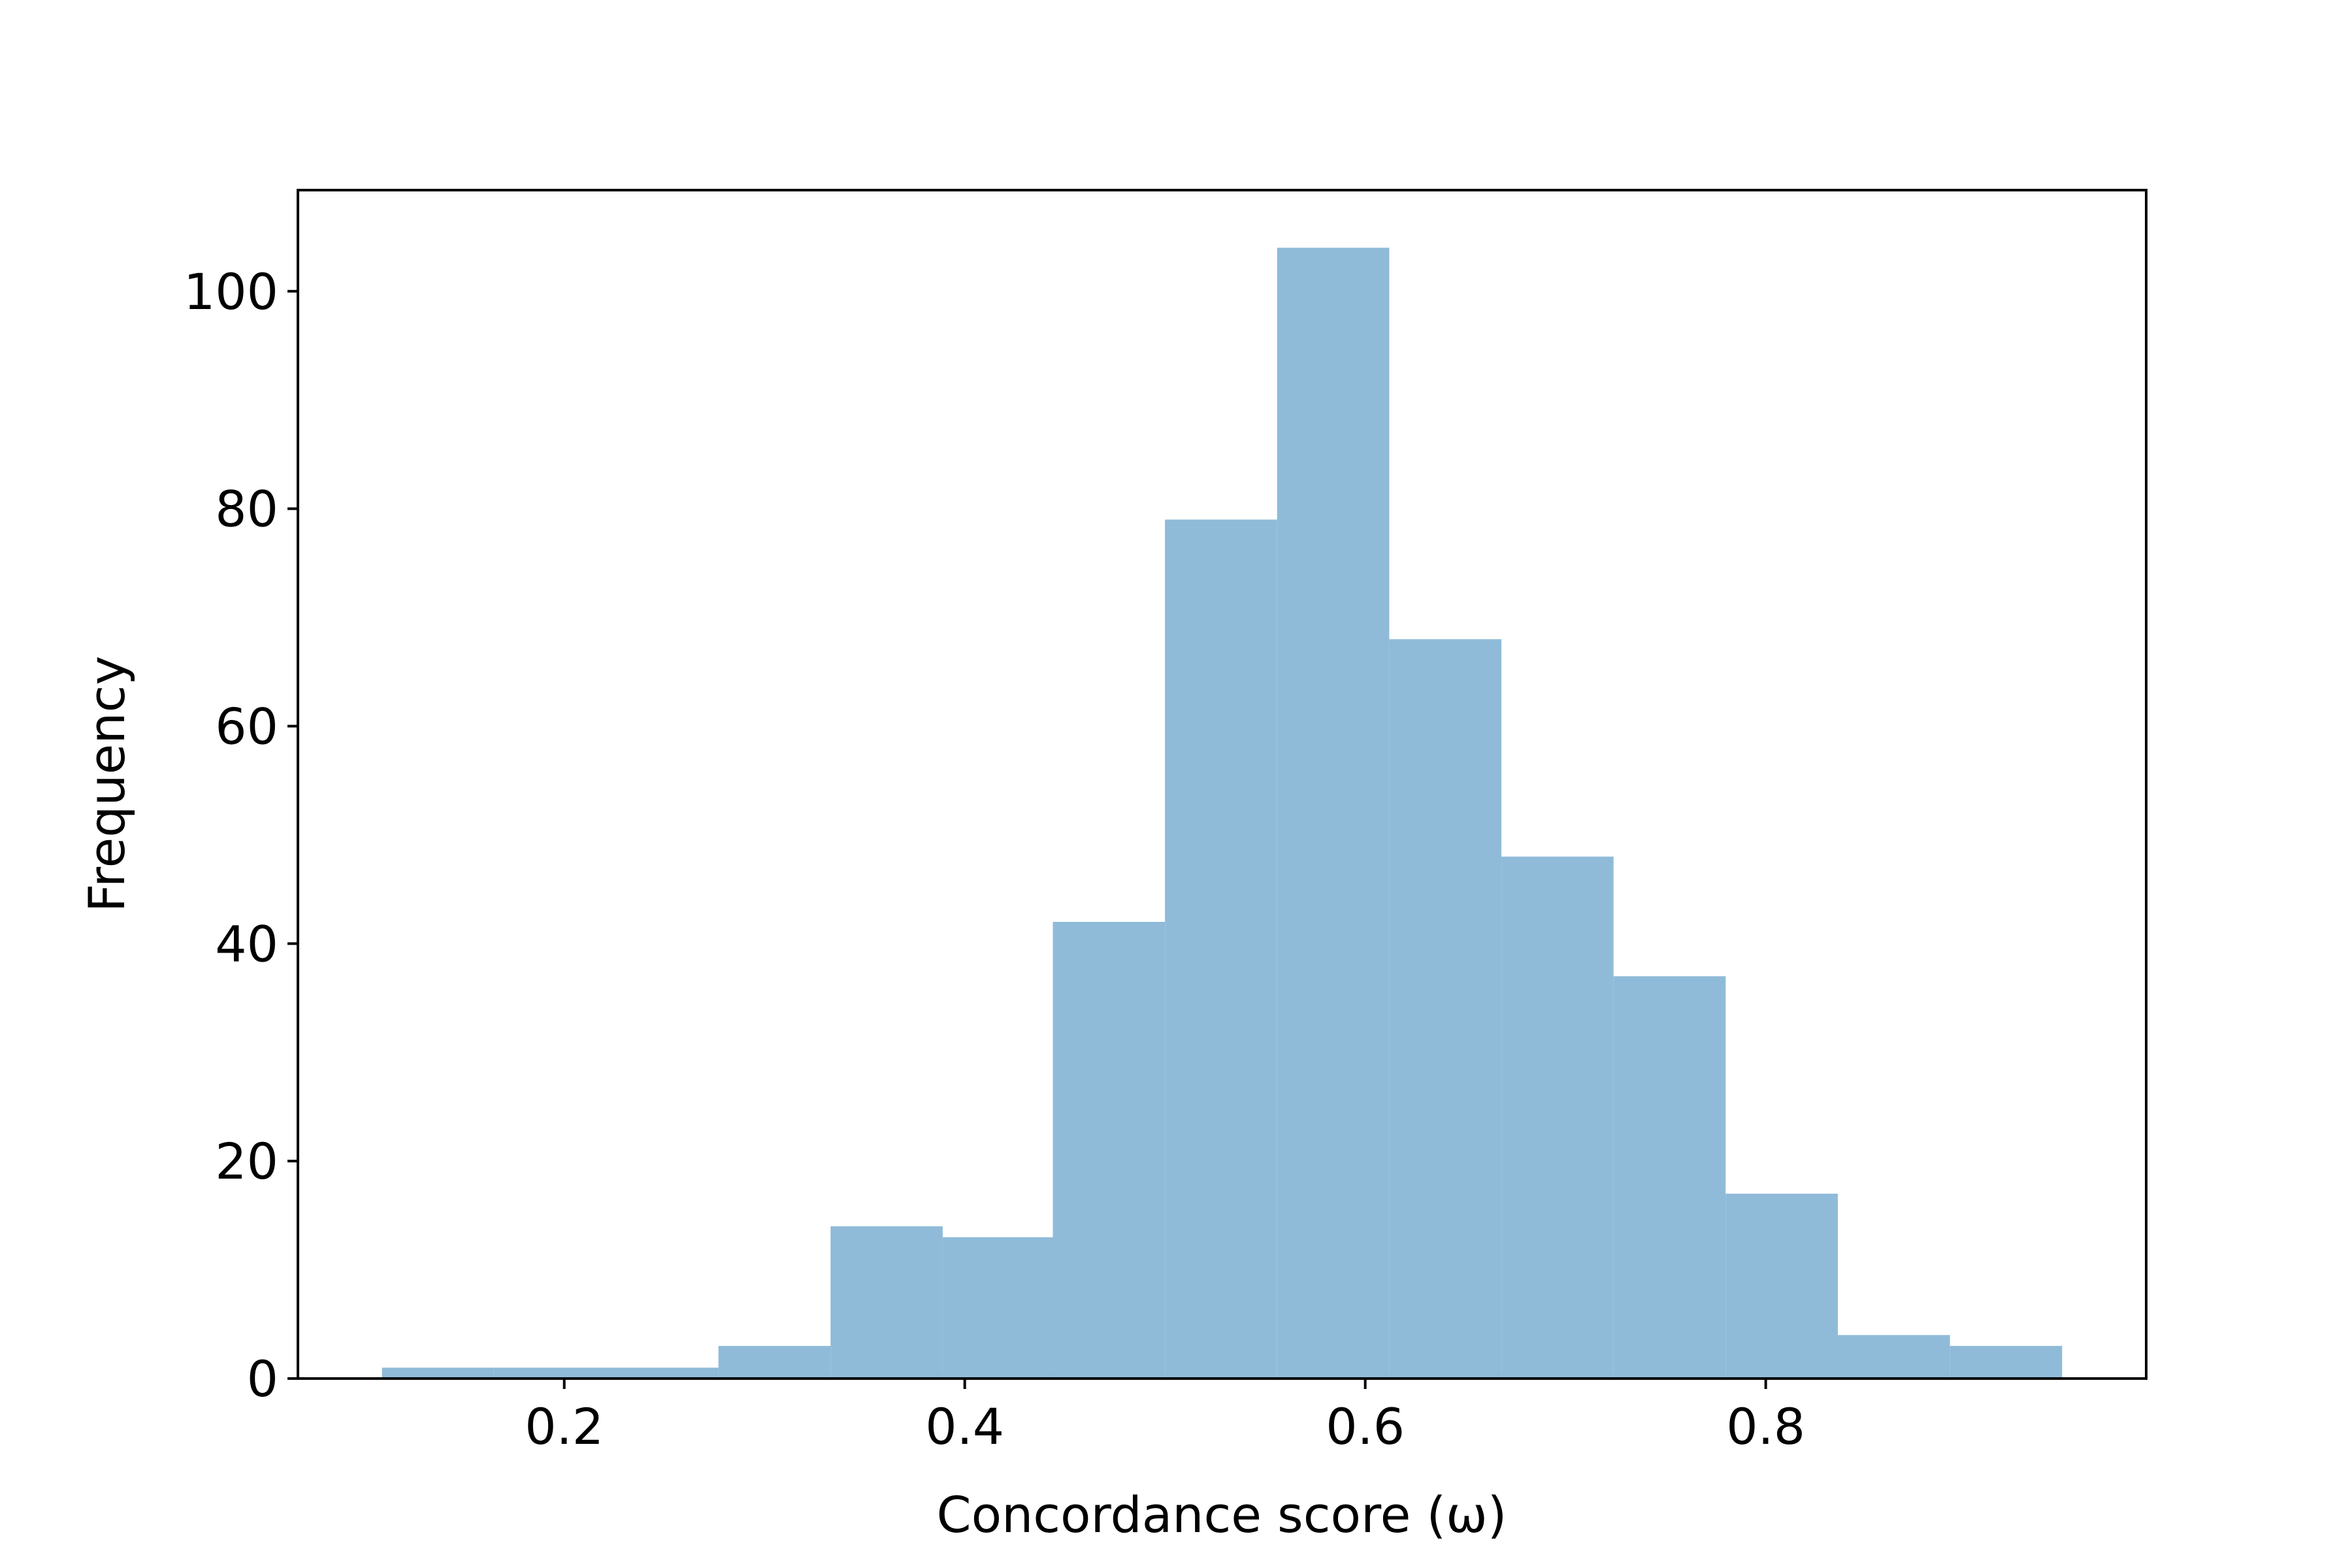  What do you see at coordinates (246, 509) in the screenshot?
I see `y-tick-label: 80` at bounding box center [246, 509].